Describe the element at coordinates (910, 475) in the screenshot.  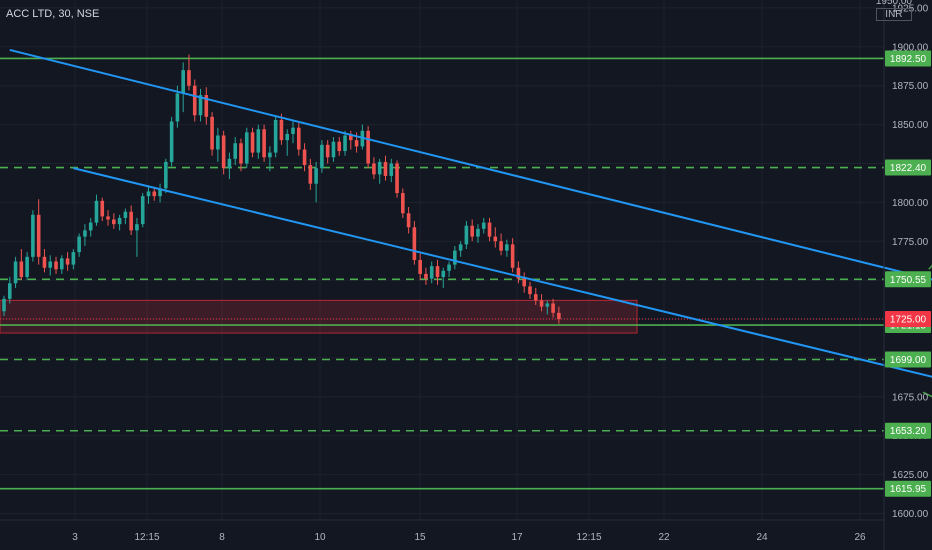
I see `price-tick-label: 1625.00` at that location.